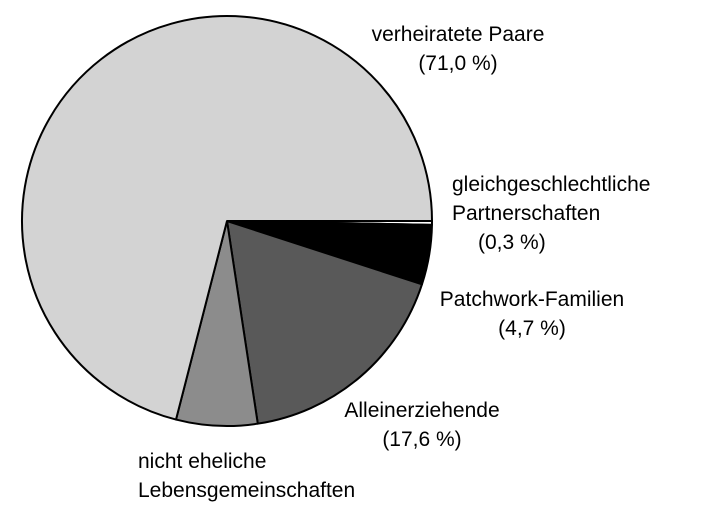 The width and height of the screenshot is (704, 505). I want to click on category-label: Alleinerziehende, so click(422, 410).